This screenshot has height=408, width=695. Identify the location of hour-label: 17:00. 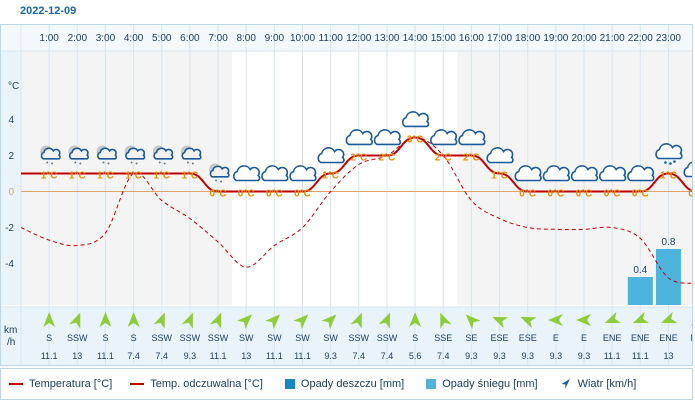
(499, 38).